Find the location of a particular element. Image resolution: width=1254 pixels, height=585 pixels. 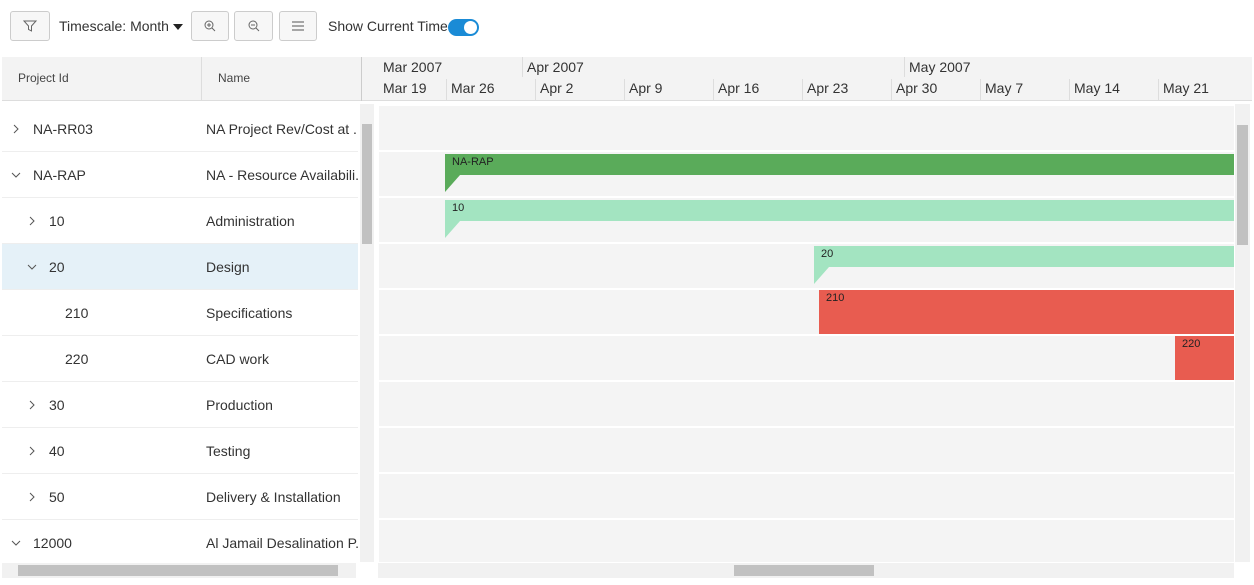

timescale-value: Month is located at coordinates (149, 26).